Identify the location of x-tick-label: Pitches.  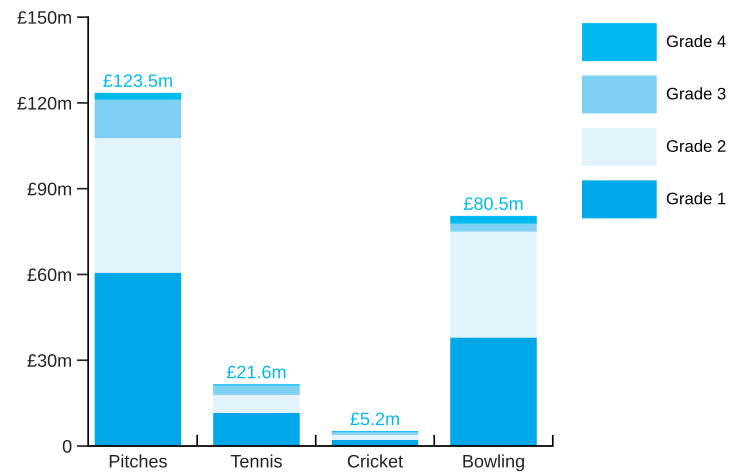
(138, 461).